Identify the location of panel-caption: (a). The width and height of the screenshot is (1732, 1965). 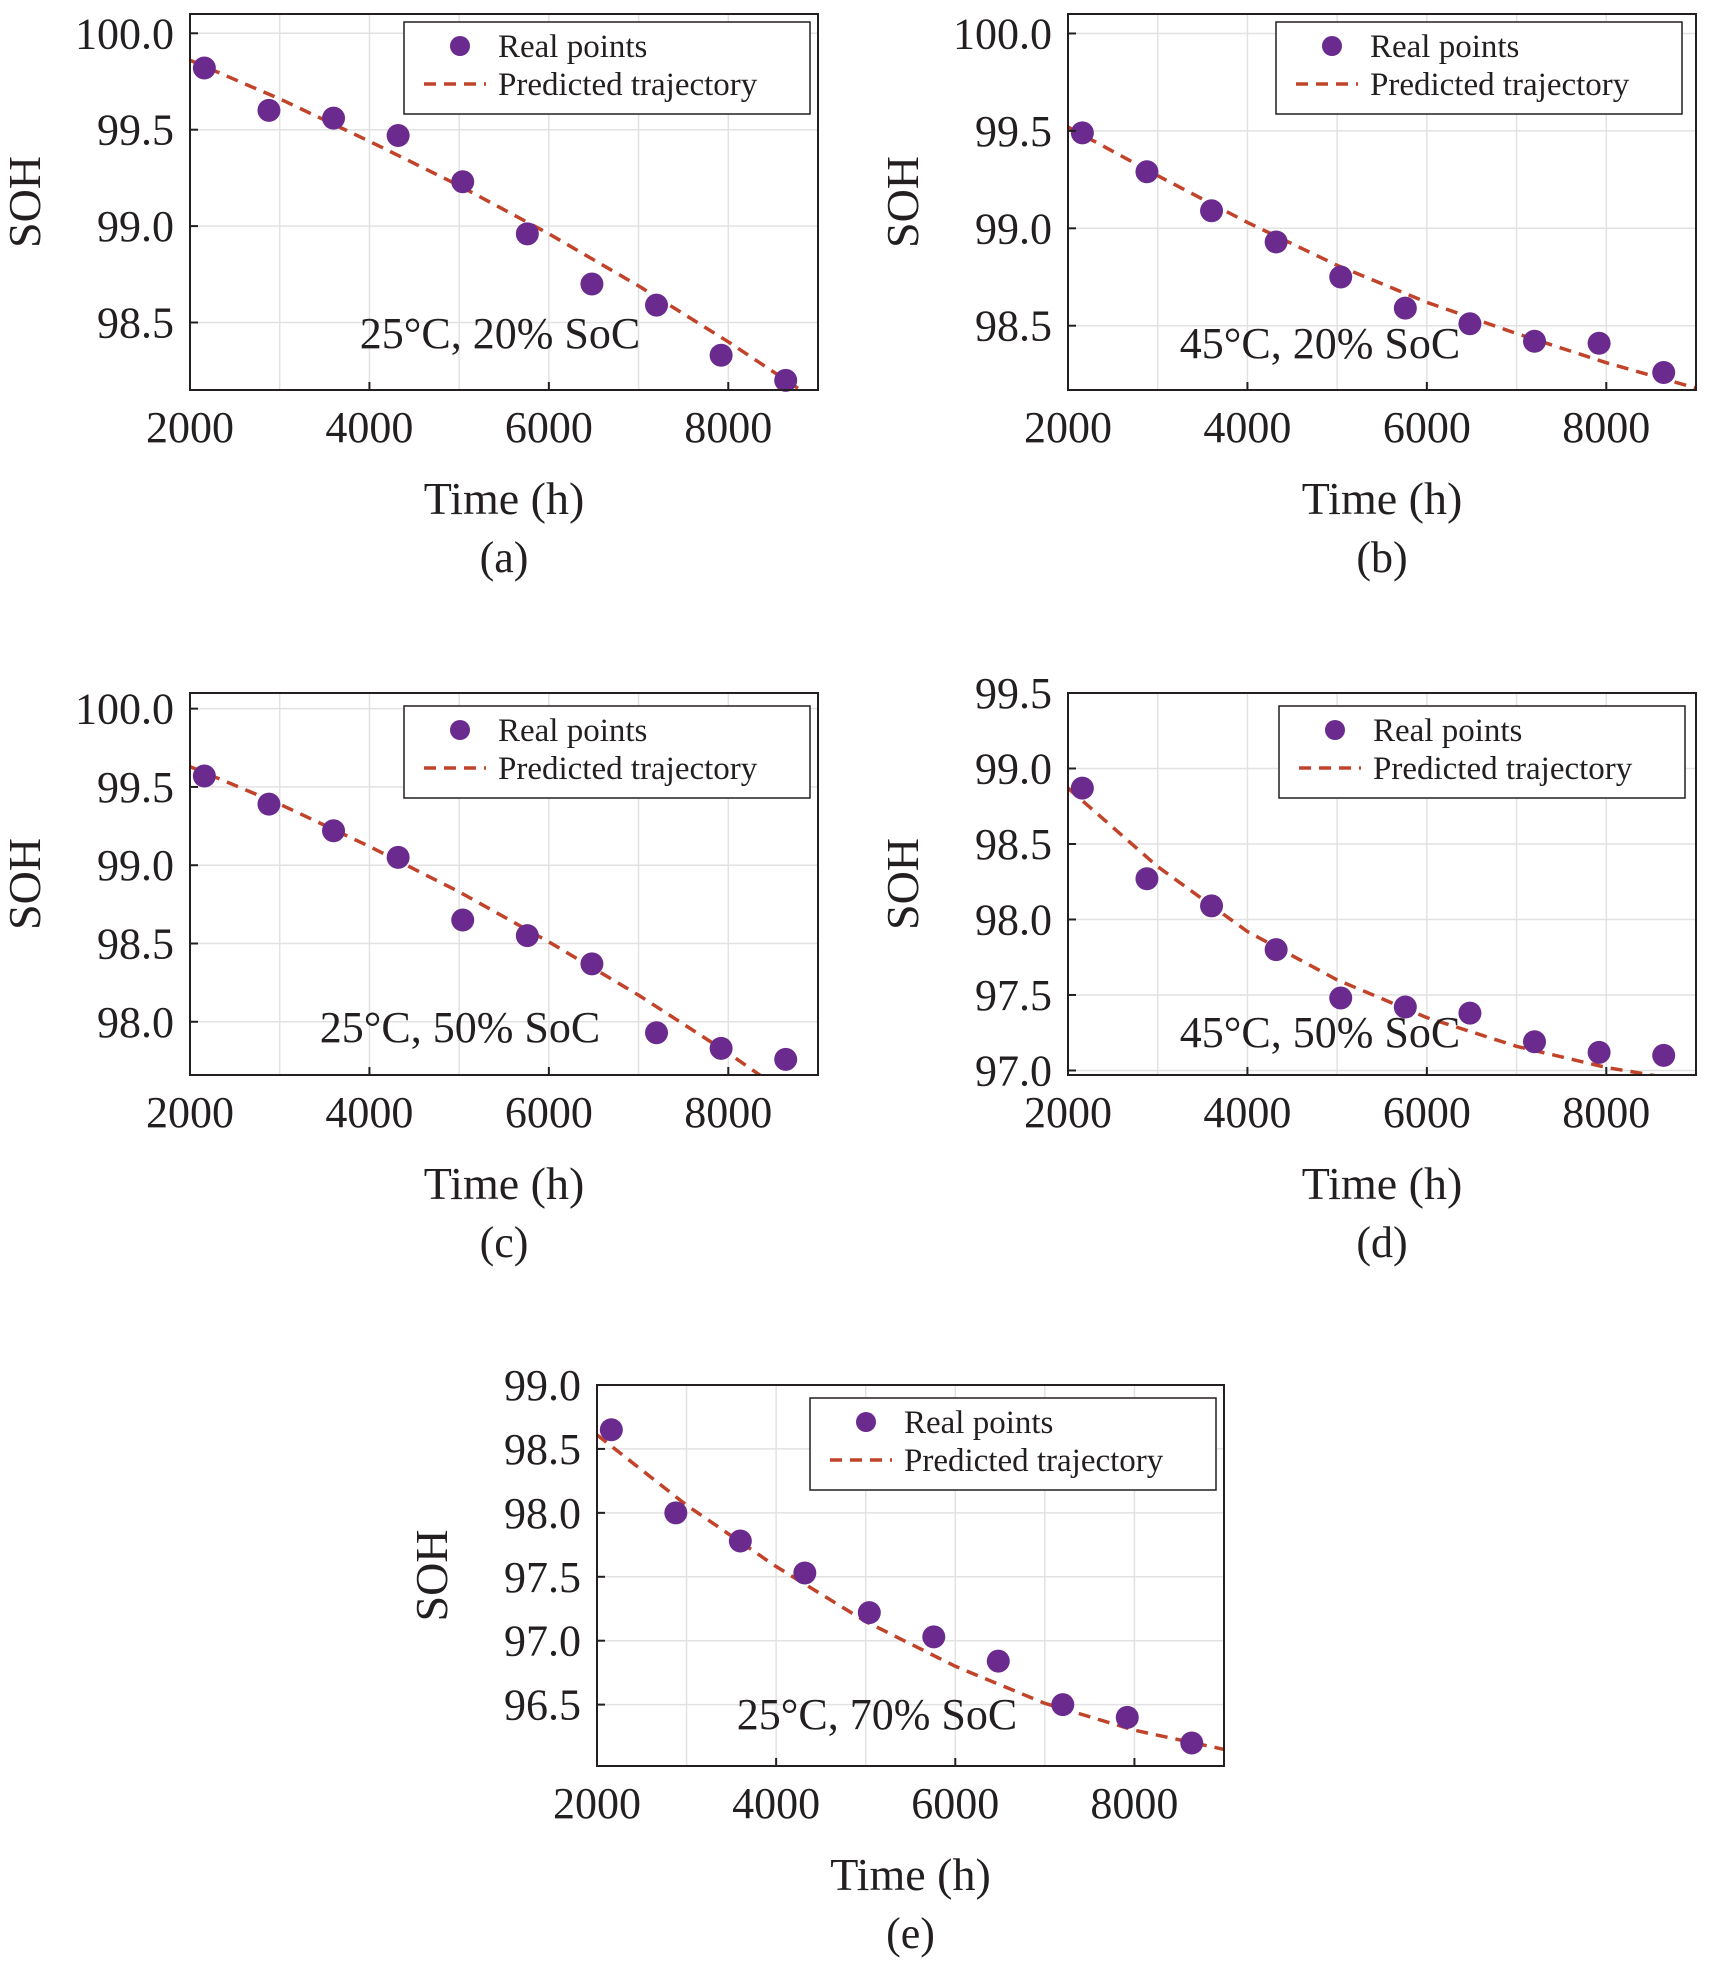
(504, 557).